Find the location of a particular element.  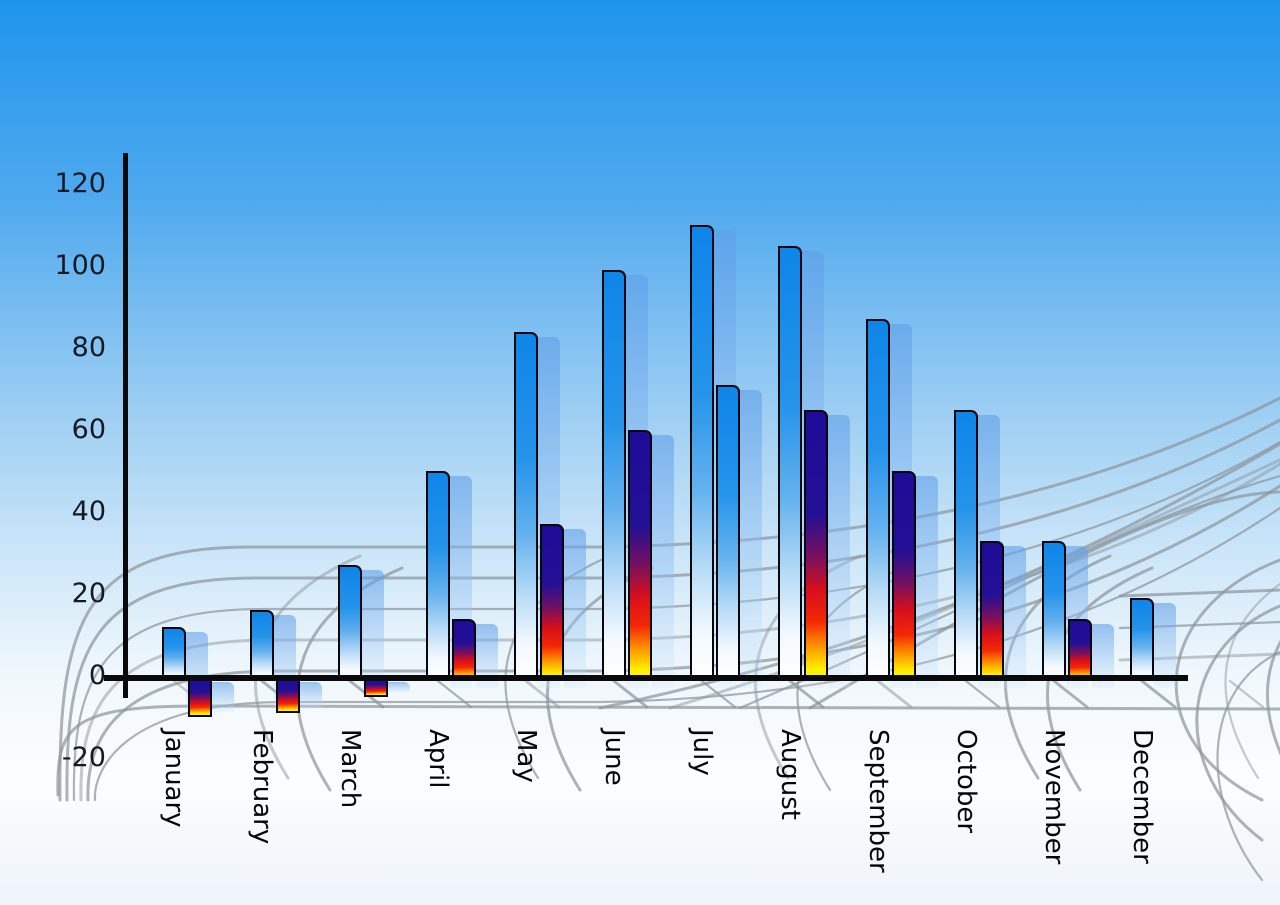

y-axis-tick-label-80: 80 is located at coordinates (88, 347).